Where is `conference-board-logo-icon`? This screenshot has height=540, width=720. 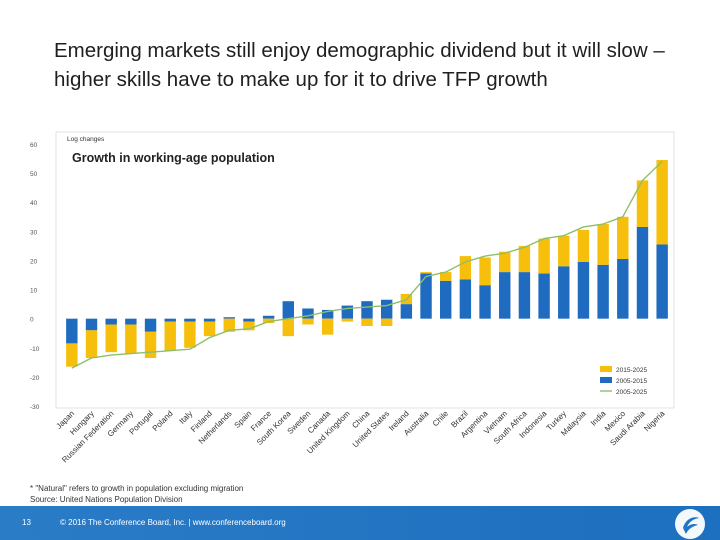
conference-board-logo-icon is located at coordinates (690, 524).